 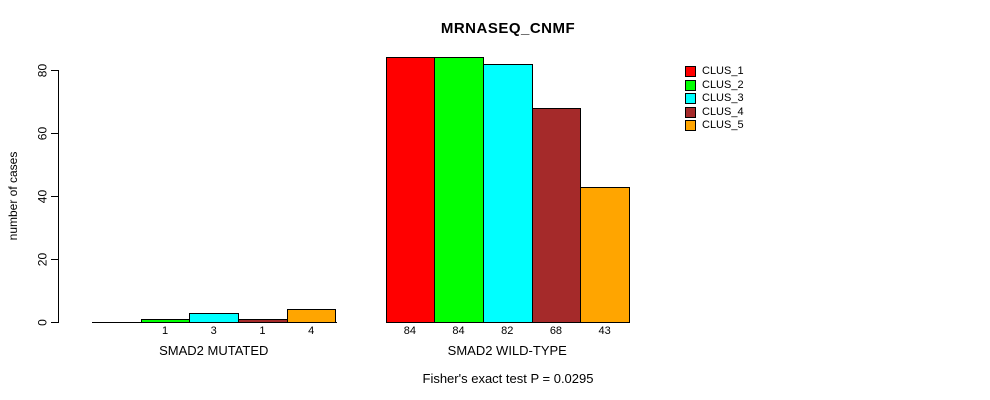 What do you see at coordinates (723, 111) in the screenshot?
I see `legend-label: CLUS_4` at bounding box center [723, 111].